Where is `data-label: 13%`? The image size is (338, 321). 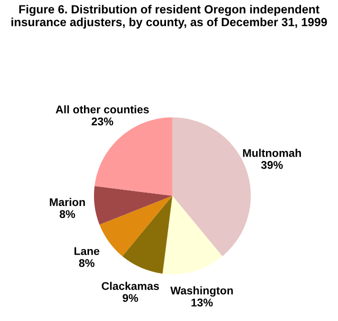
data-label: 13% is located at coordinates (202, 302).